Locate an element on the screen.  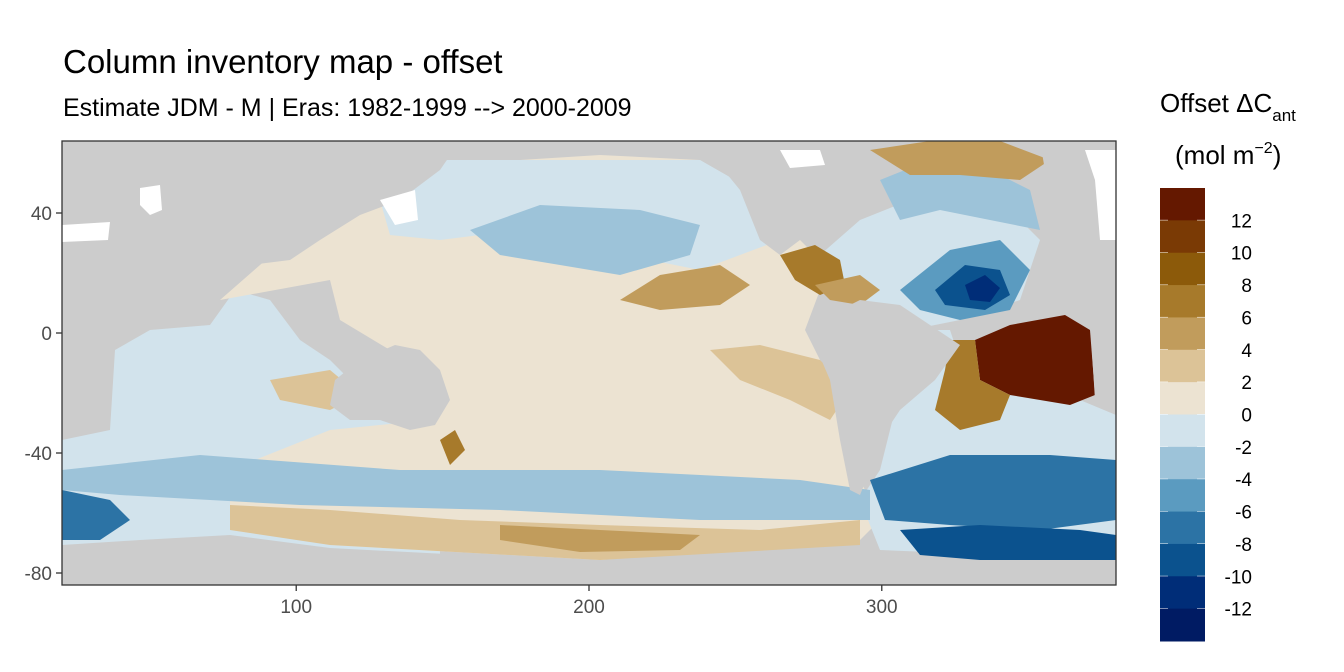
equatorial-atlantic is located at coordinates (972, 385).